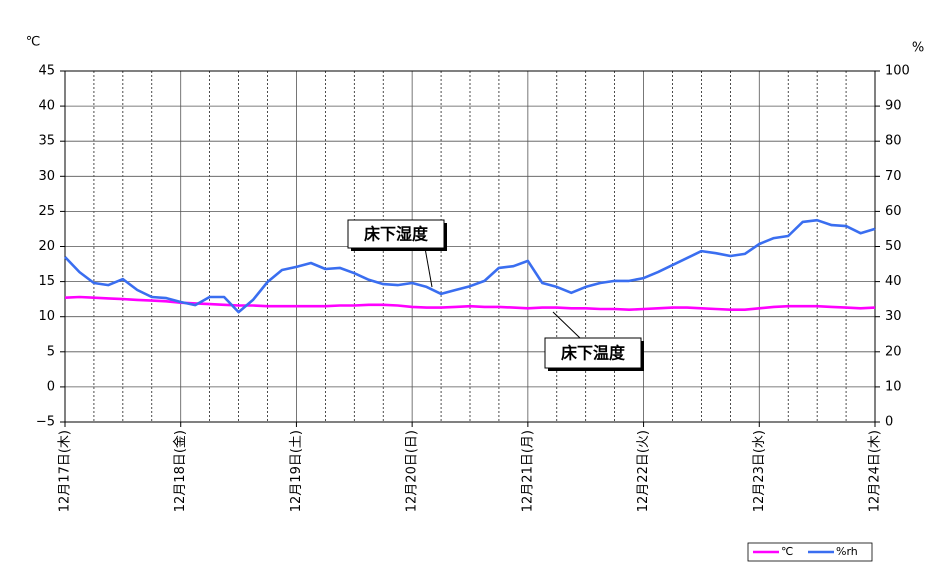 The image size is (949, 580). I want to click on y2-tick-label: 20, so click(893, 351).